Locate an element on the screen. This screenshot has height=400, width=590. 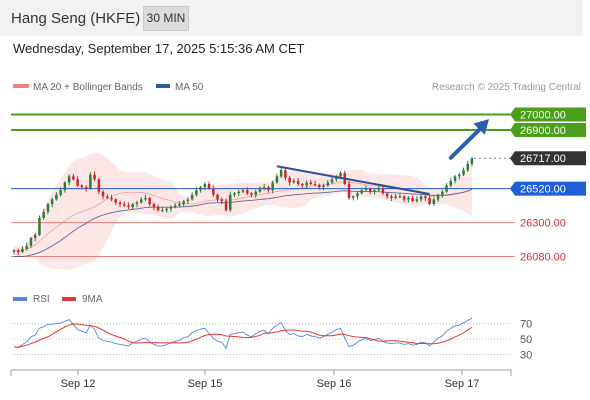
target-arrow-shaft is located at coordinates (467, 141).